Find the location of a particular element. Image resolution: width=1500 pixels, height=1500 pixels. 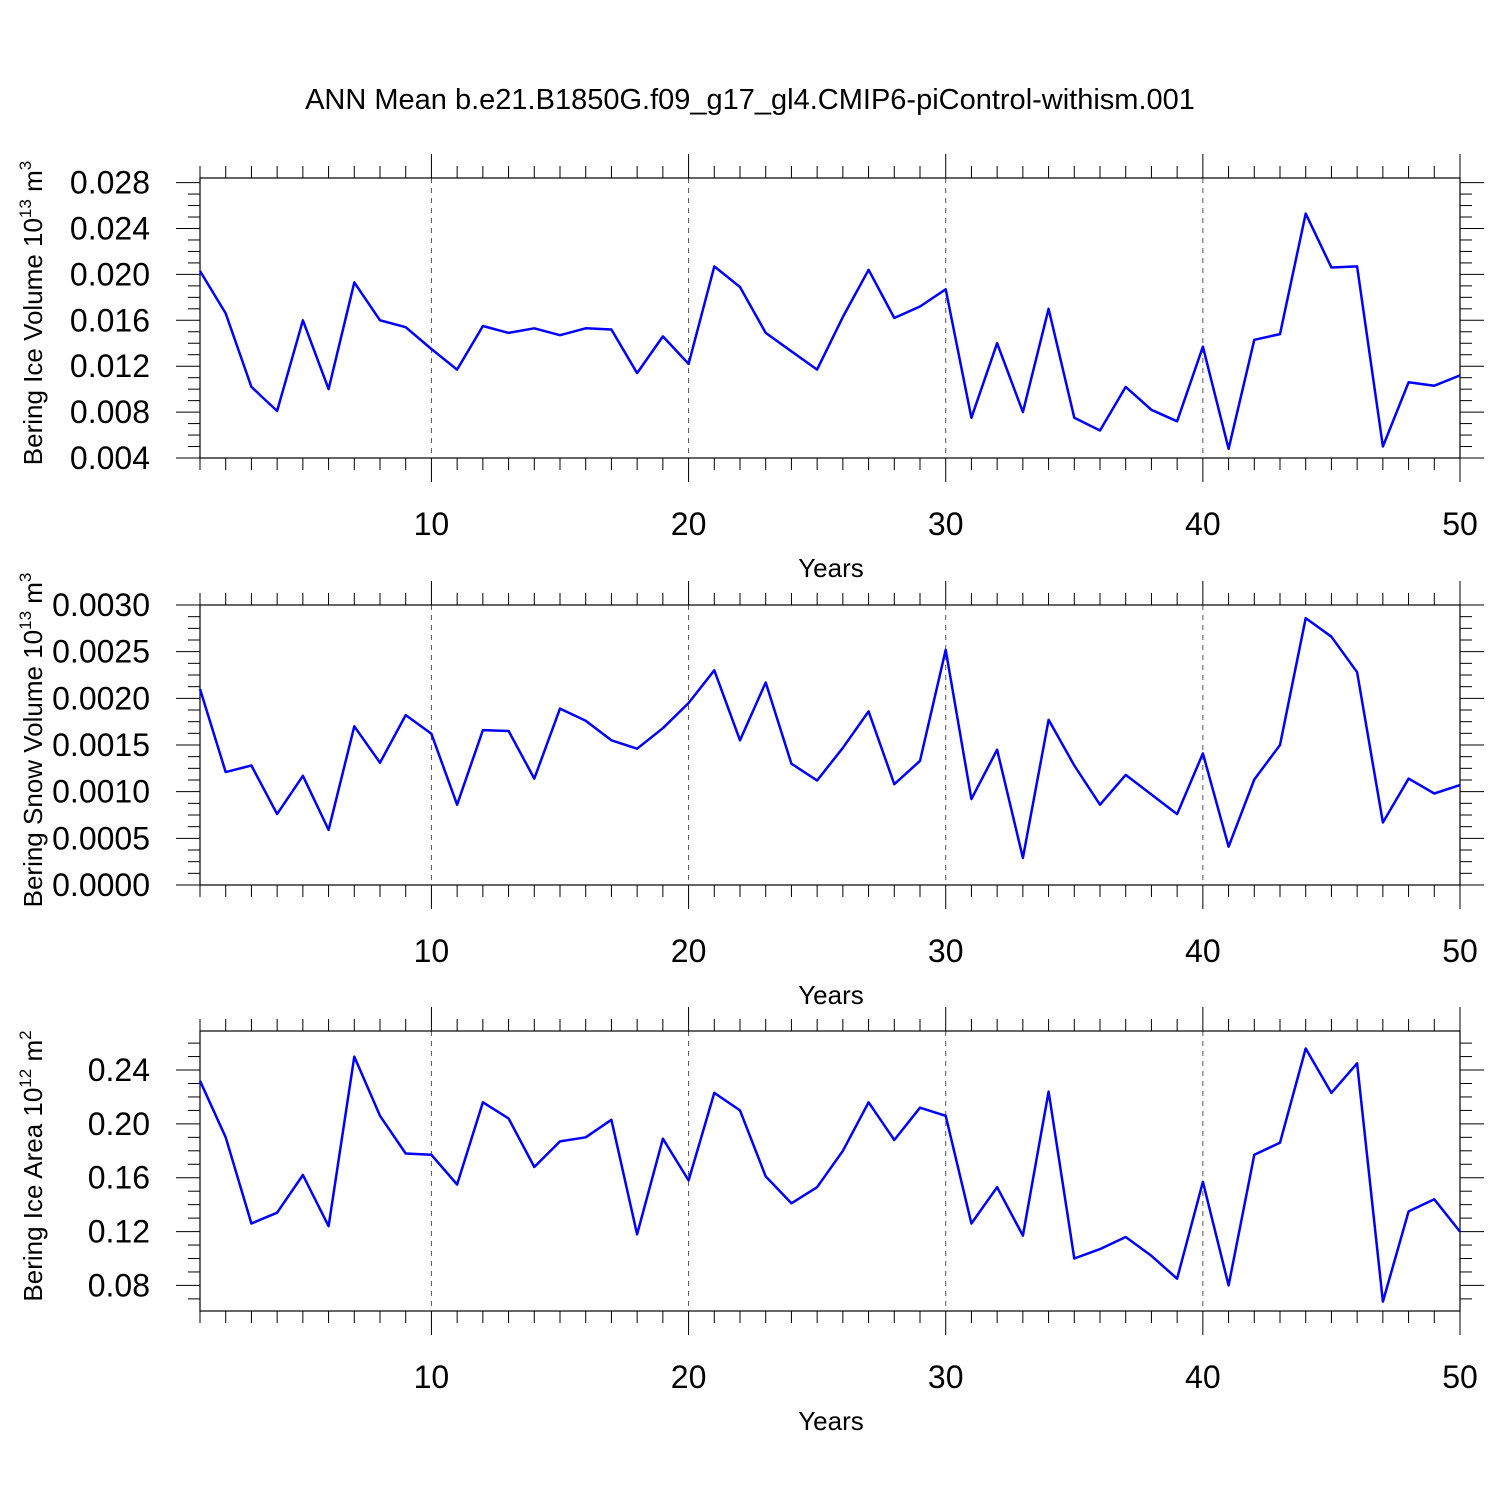

y-axis-label: Bering Ice Volume 1013 m3 is located at coordinates (32, 313).